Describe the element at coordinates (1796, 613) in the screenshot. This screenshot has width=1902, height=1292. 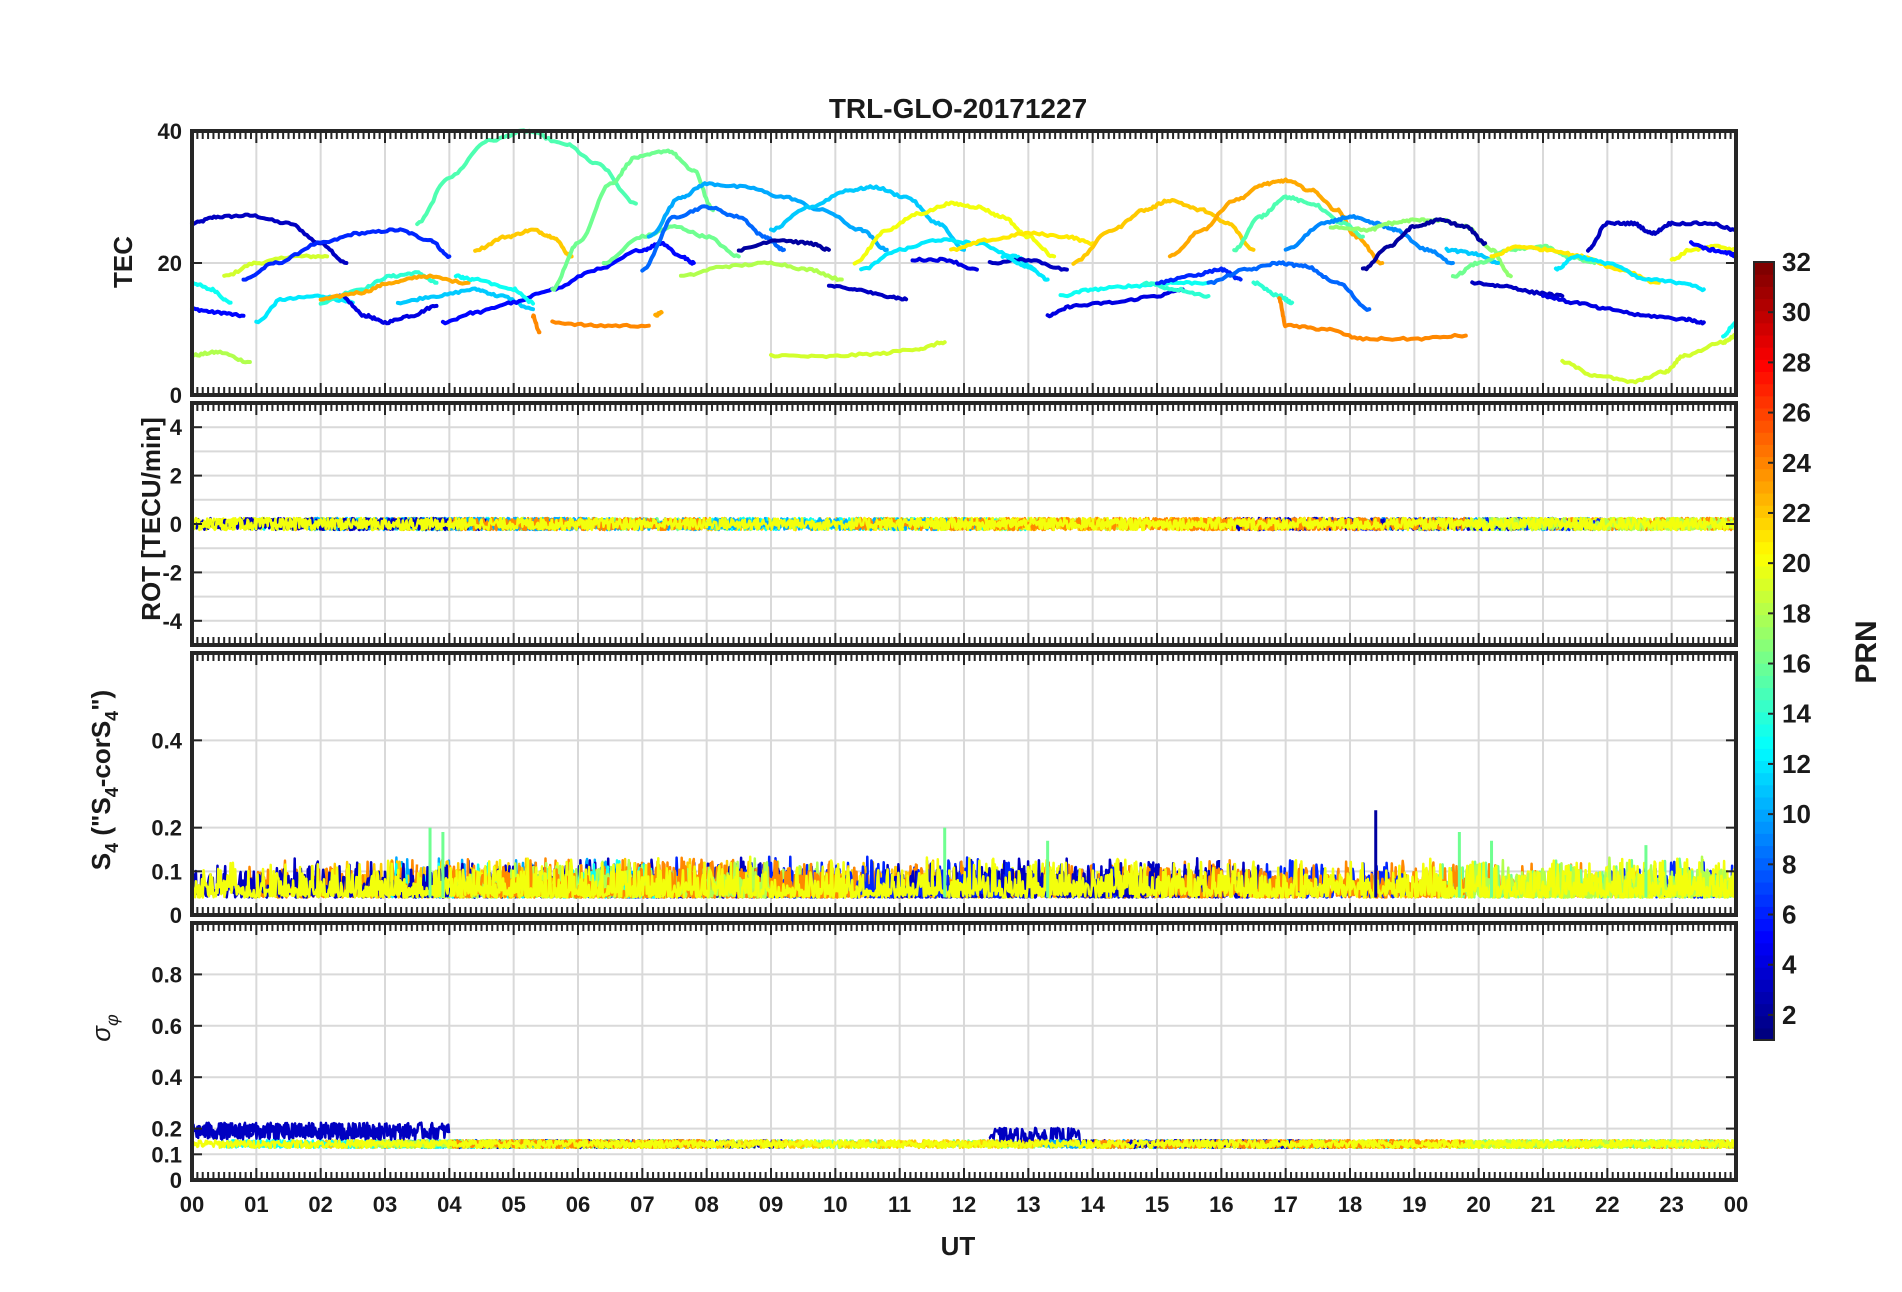
I see `colorbar-tick-label: 18` at that location.